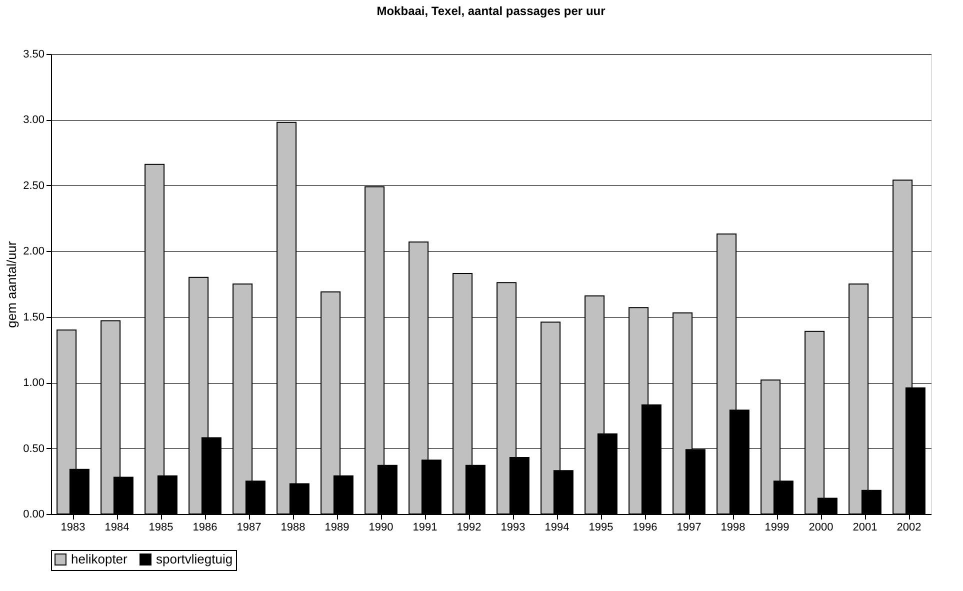  What do you see at coordinates (33, 448) in the screenshot?
I see `y-tick-label: 0.50` at bounding box center [33, 448].